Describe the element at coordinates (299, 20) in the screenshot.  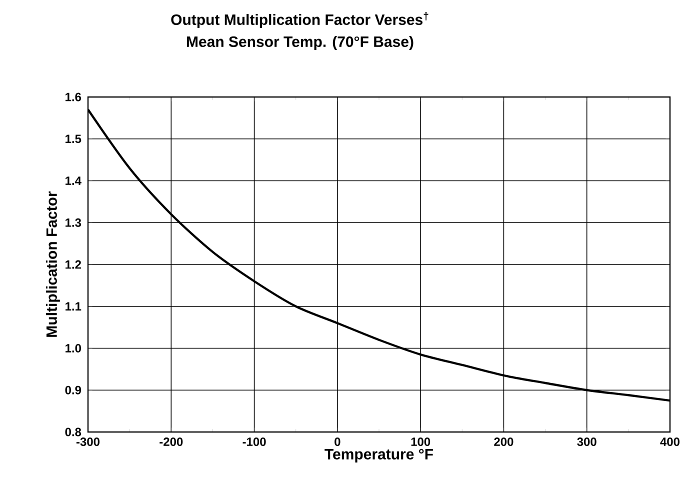
I see `chart-title: Output Multiplication Factor Verses$^{†}$` at that location.